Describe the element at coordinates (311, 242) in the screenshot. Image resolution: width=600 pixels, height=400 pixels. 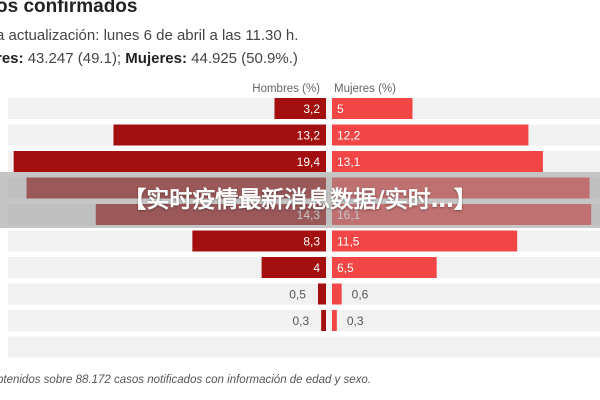
I see `men-bar-label: 8,3` at that location.